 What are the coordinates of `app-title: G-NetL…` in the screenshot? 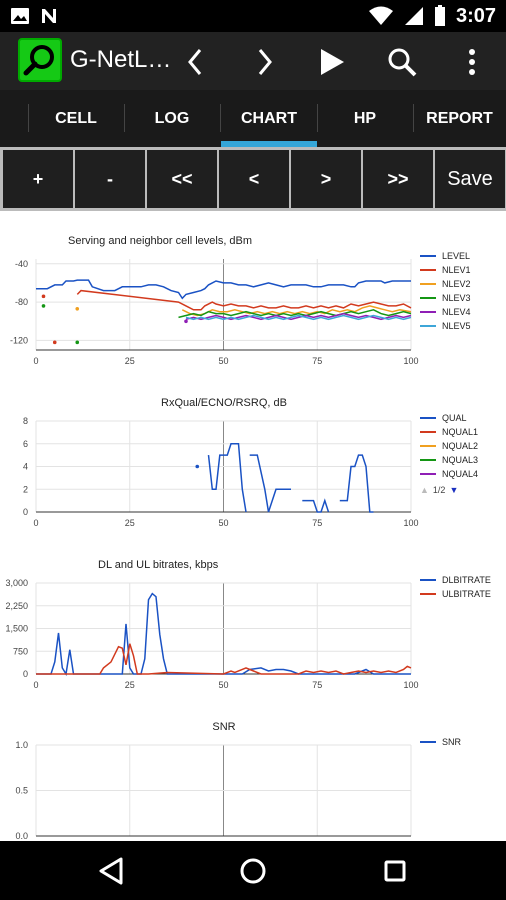 It's located at (121, 59).